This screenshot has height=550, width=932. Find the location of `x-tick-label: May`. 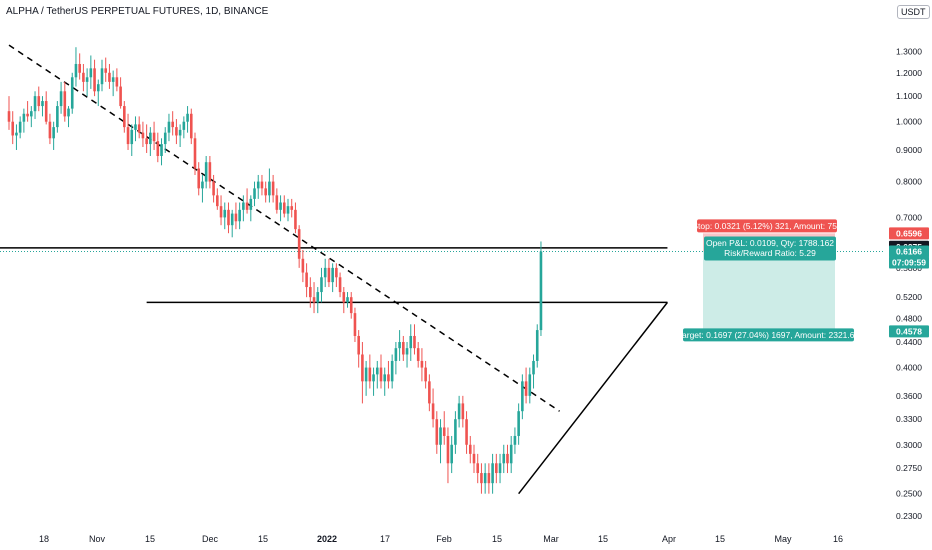

x-tick-label: May is located at coordinates (783, 539).